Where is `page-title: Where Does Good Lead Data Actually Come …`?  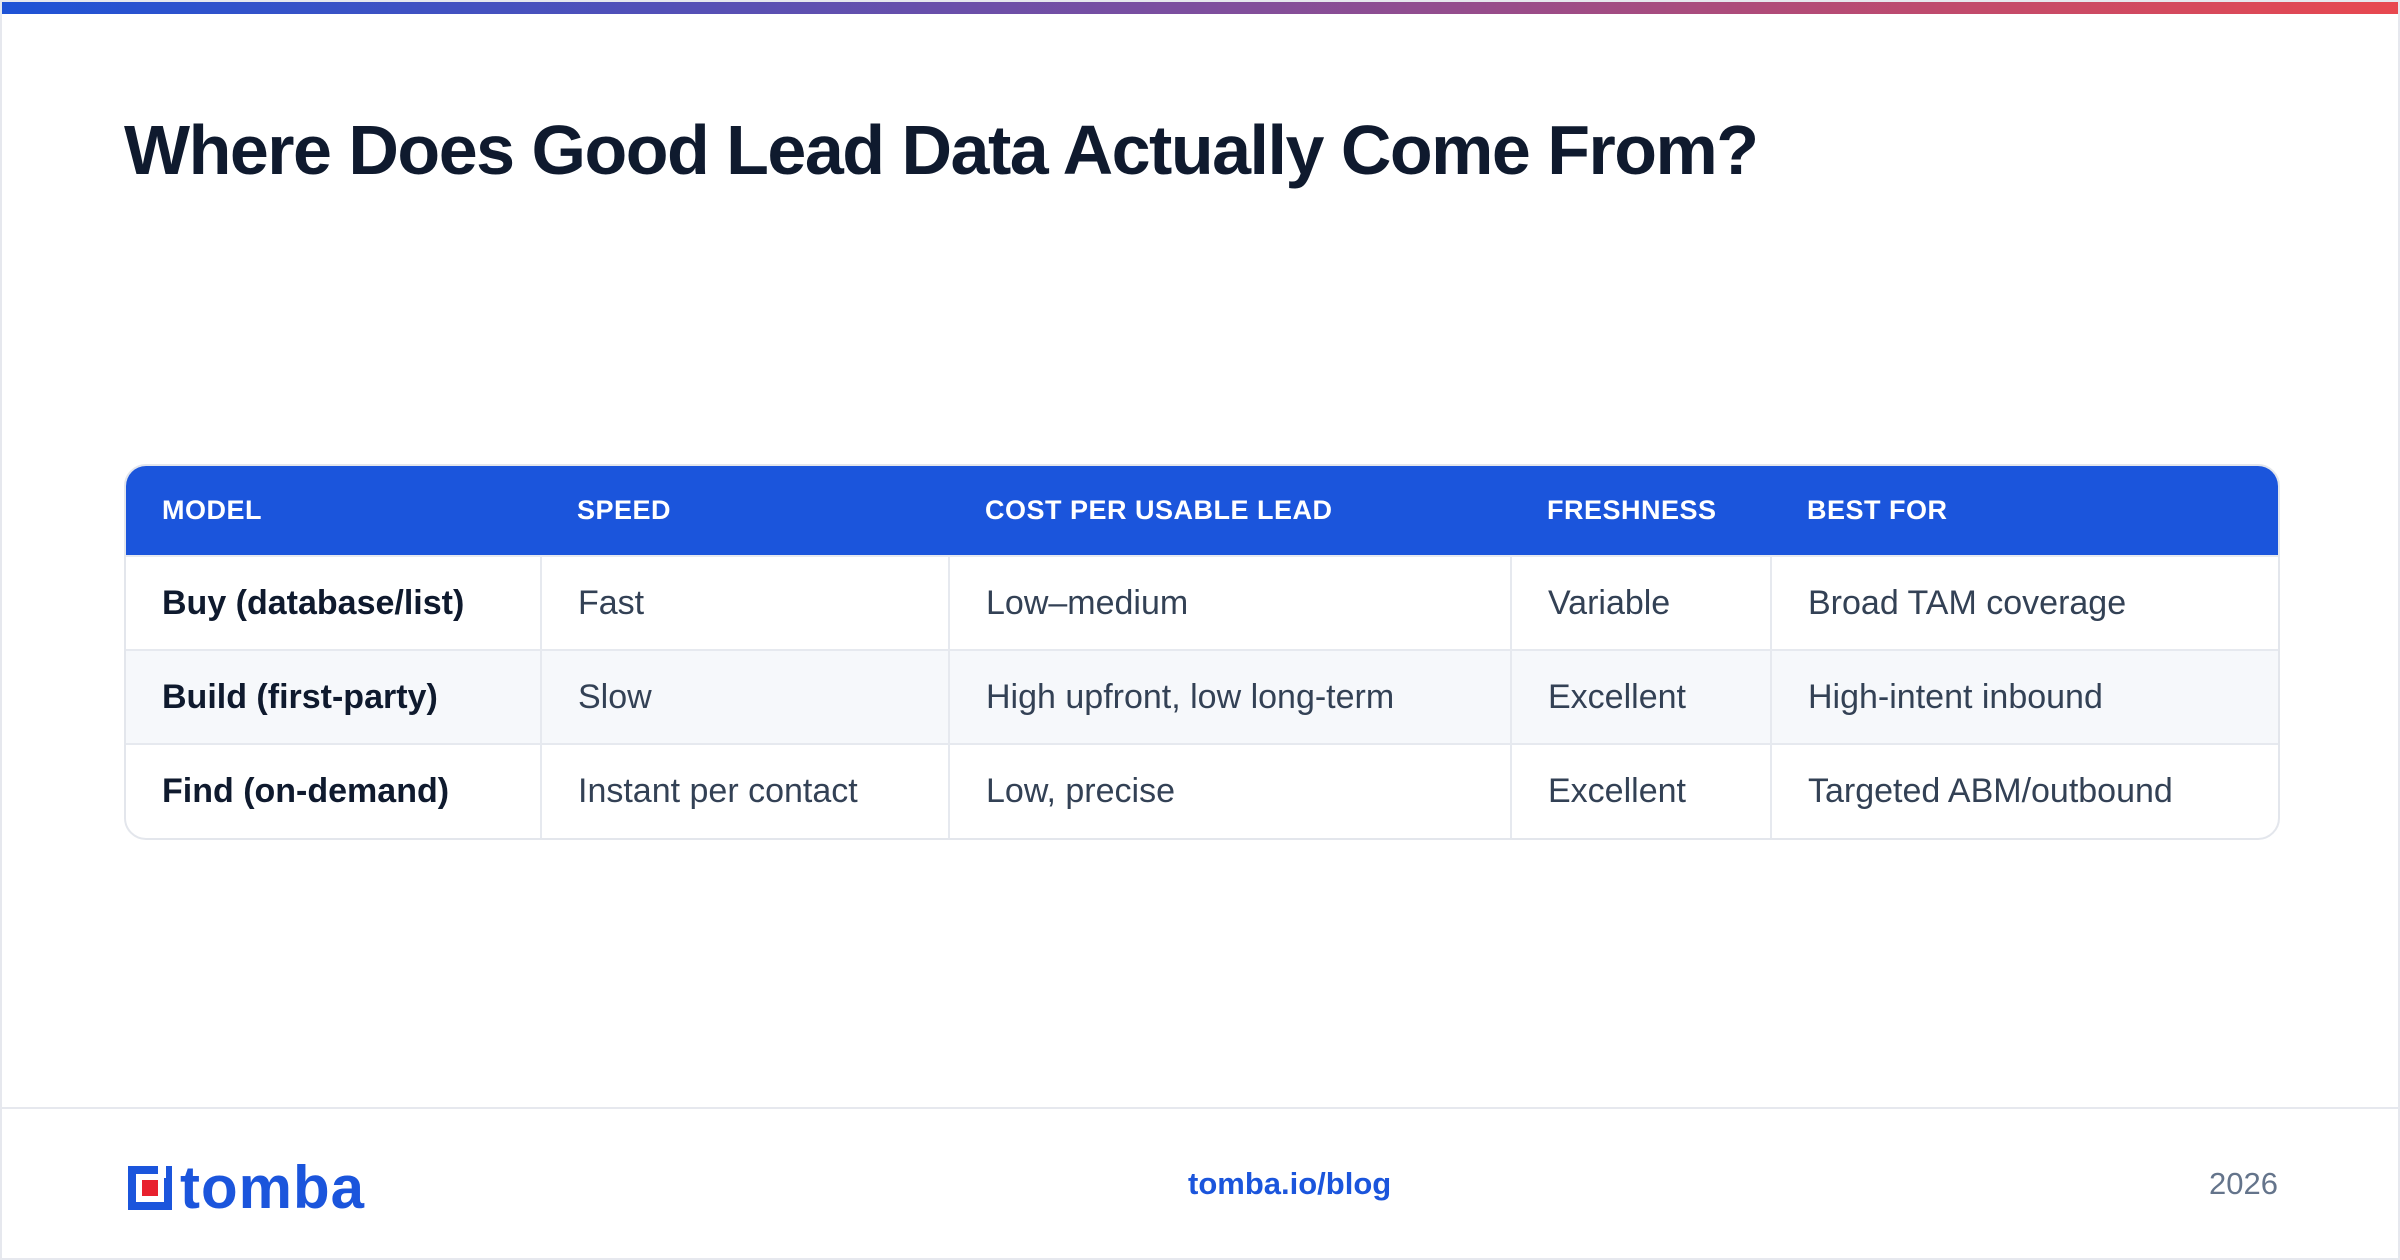
page-title: Where Does Good Lead Data Actually Come … is located at coordinates (941, 150).